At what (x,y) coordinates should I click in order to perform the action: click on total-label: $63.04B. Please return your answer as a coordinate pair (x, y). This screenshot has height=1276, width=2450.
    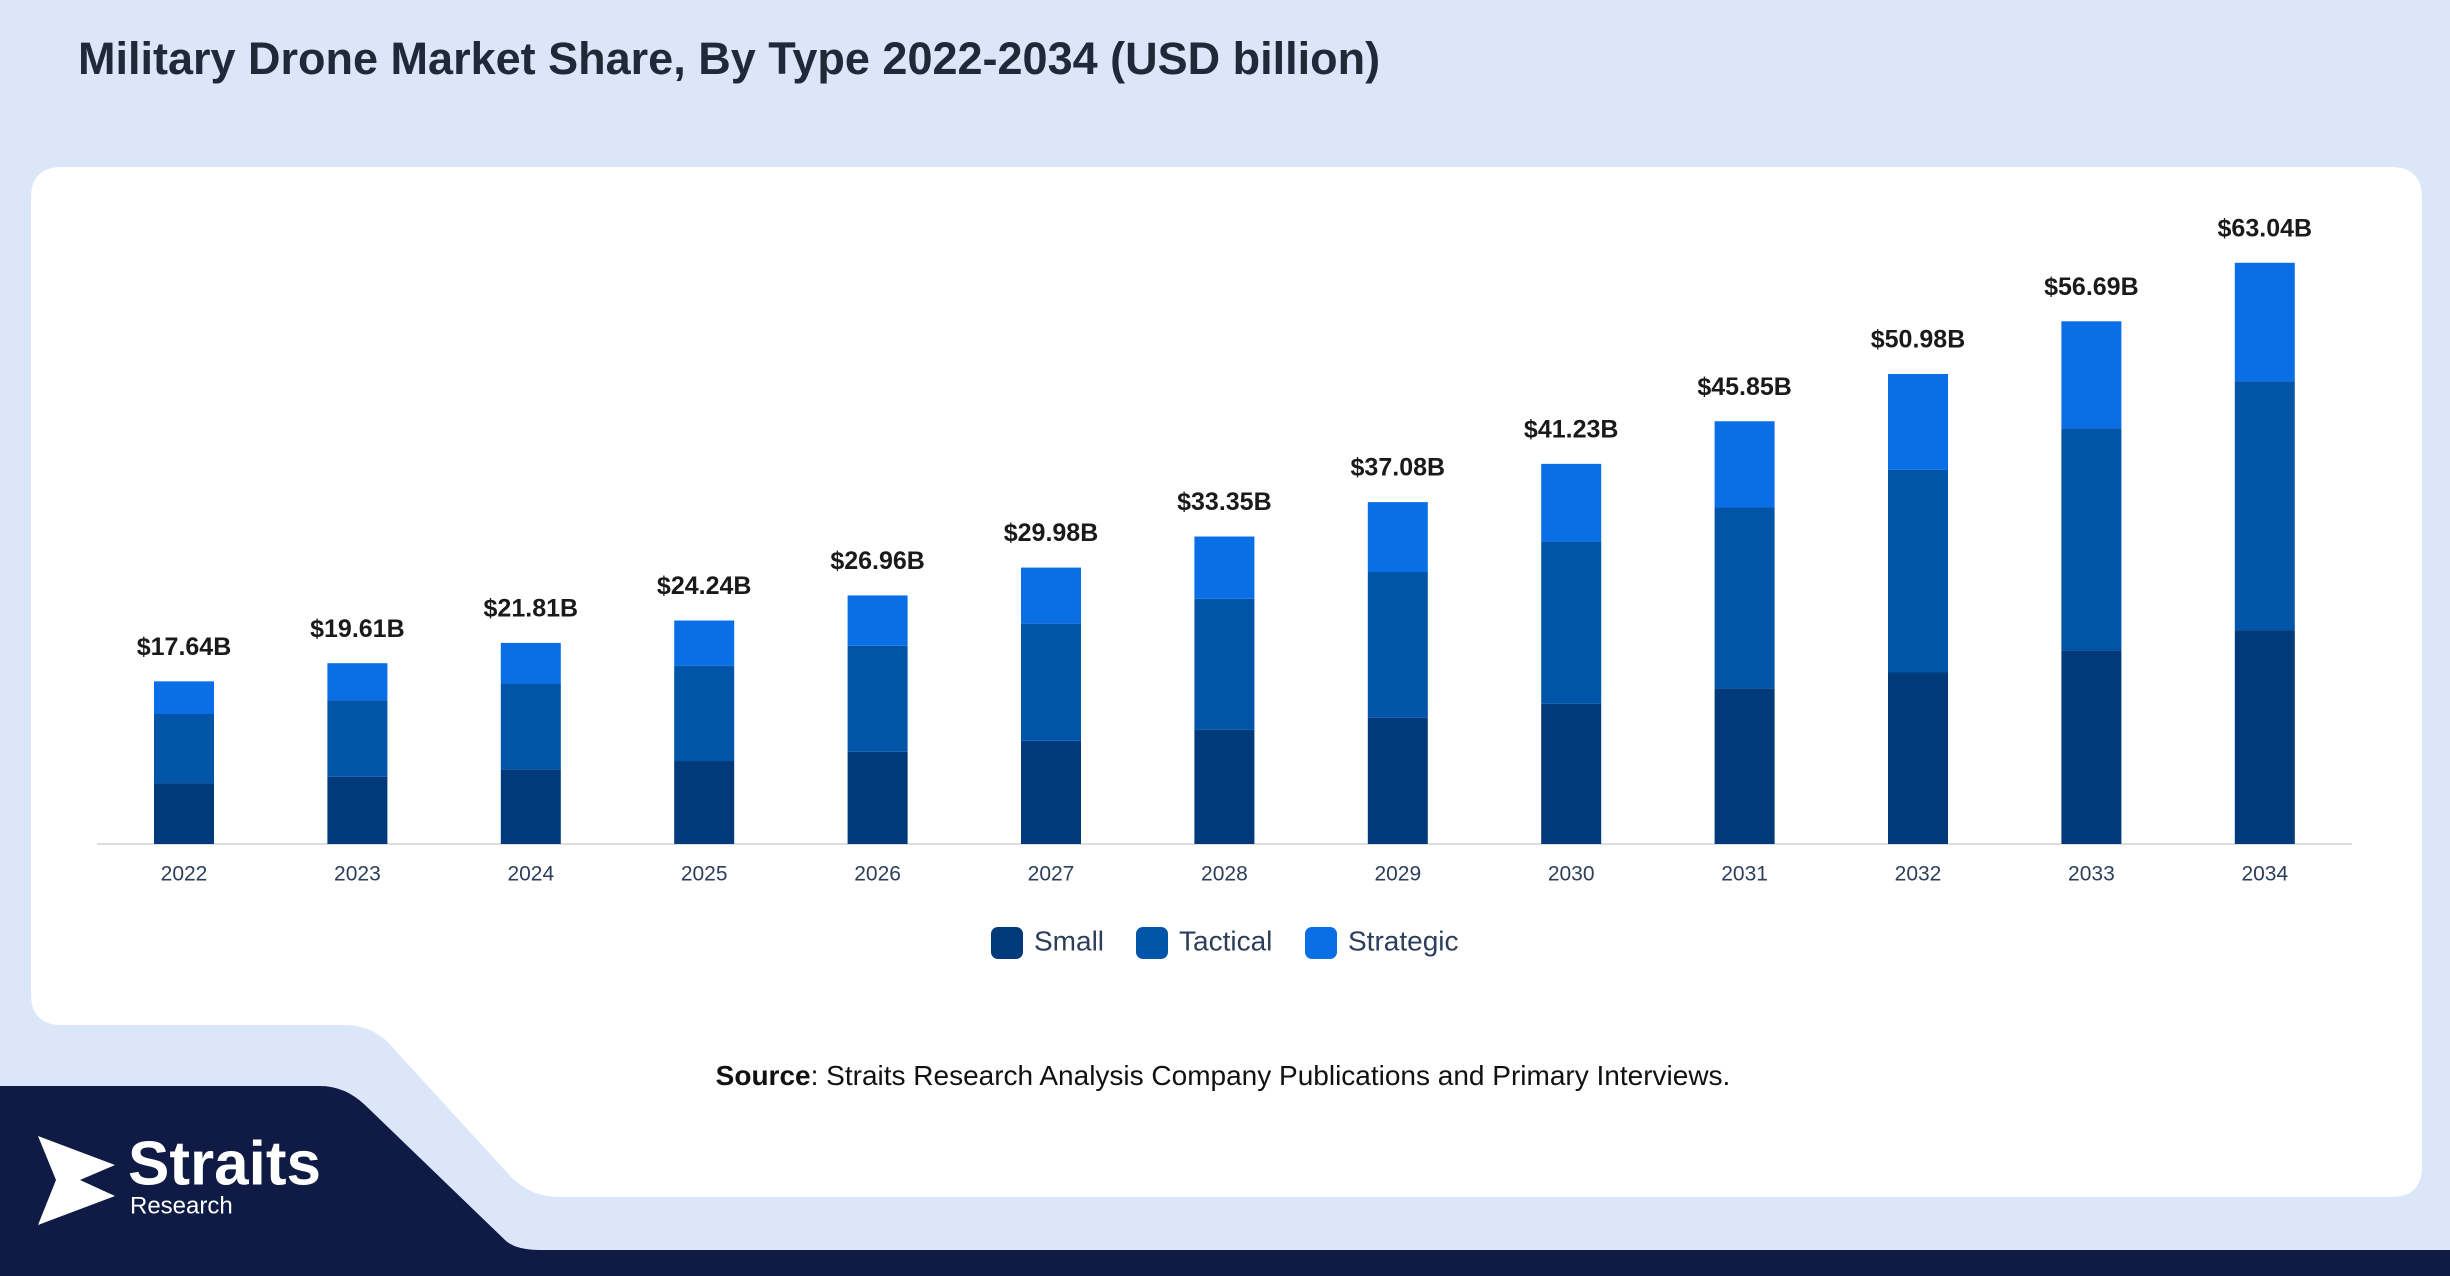
    Looking at the image, I should click on (2265, 228).